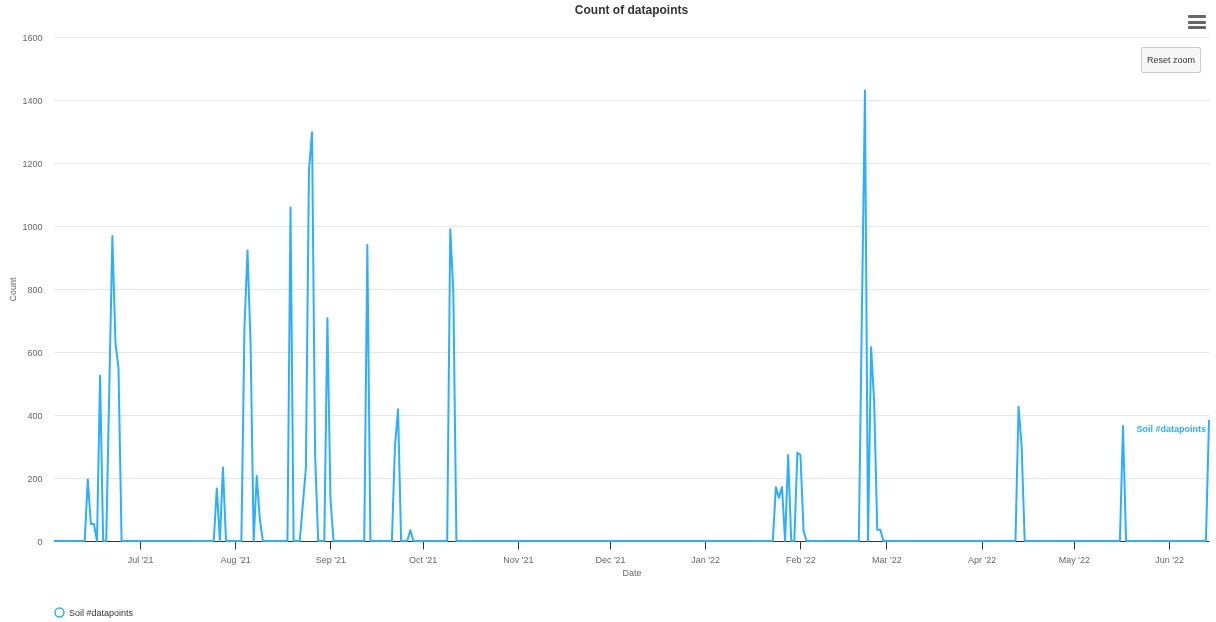 This screenshot has height=622, width=1216. Describe the element at coordinates (706, 559) in the screenshot. I see `x-tick-label: Jan '22` at that location.